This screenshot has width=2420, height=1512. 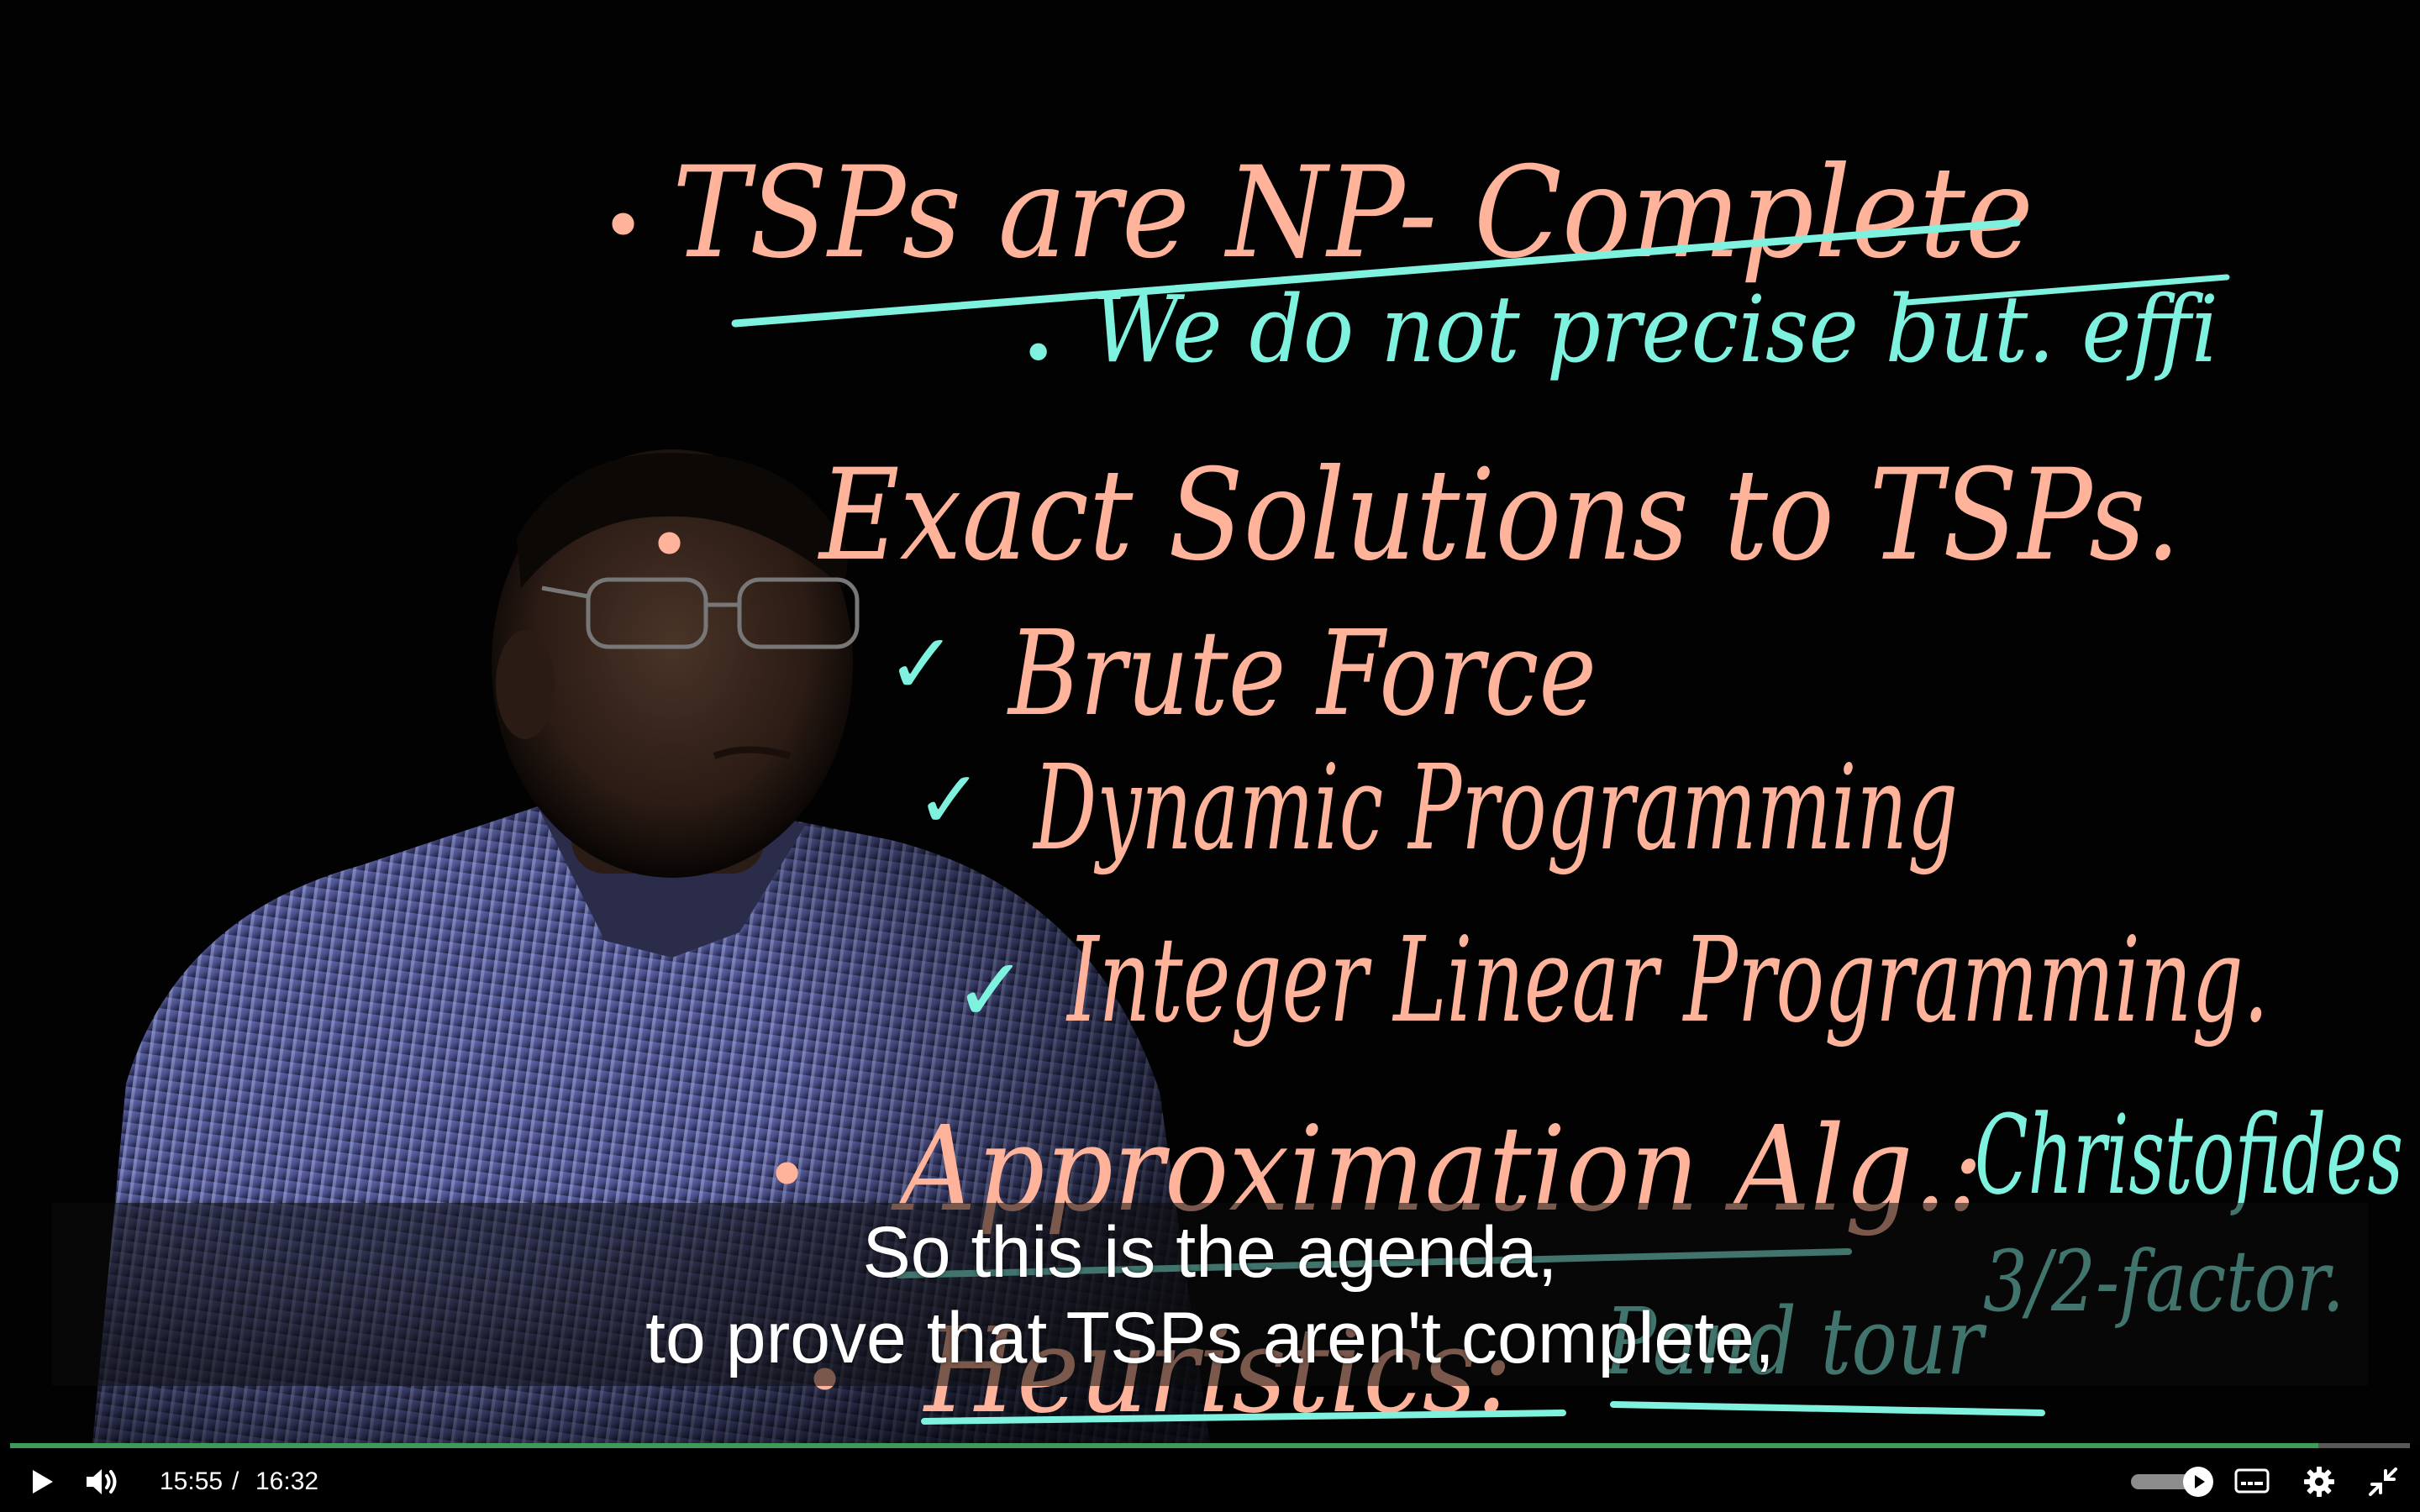 I want to click on gear-icon, so click(x=2319, y=1482).